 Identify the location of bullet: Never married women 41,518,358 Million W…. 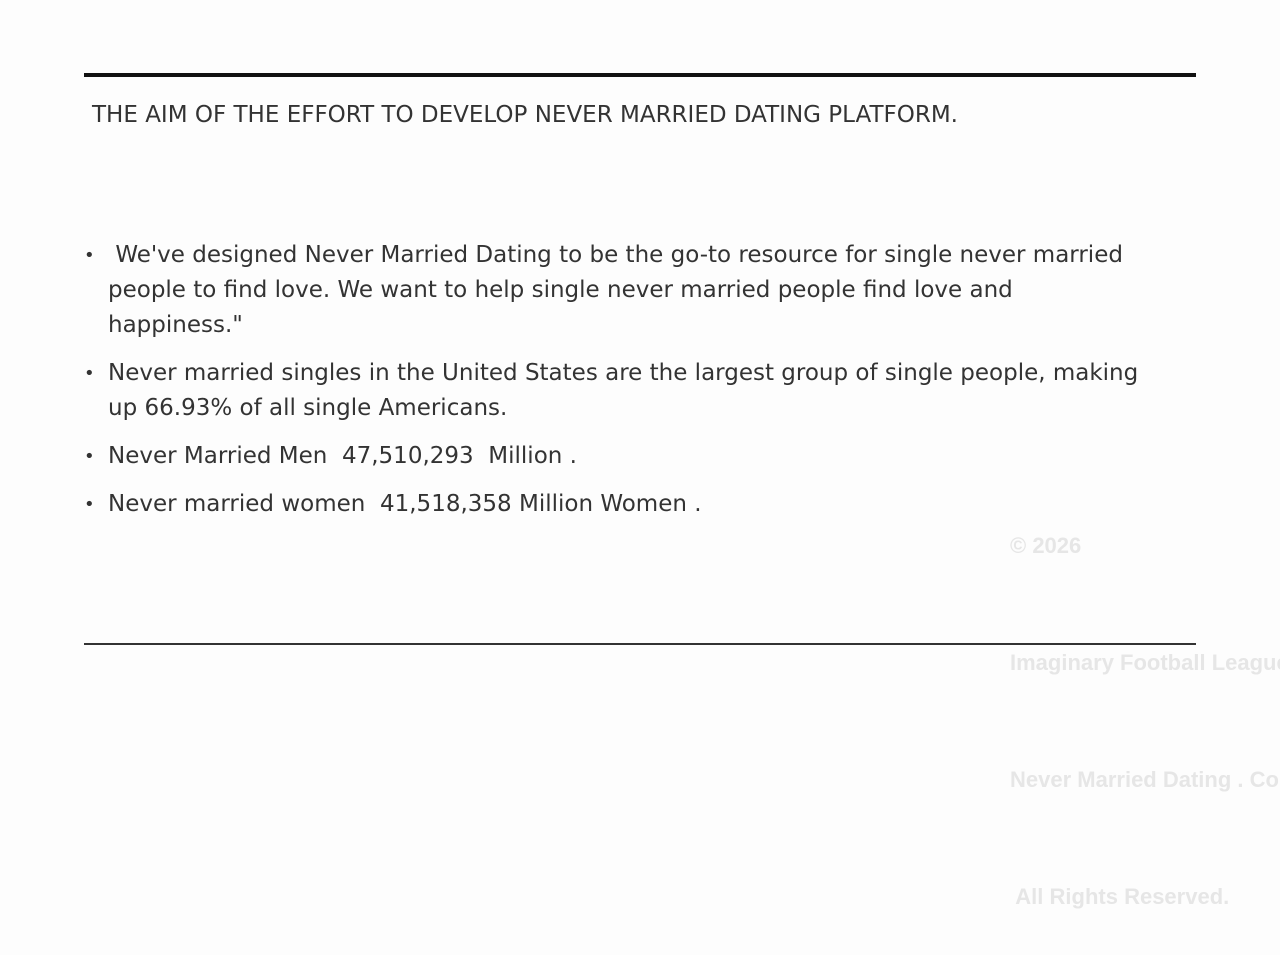
(614, 504).